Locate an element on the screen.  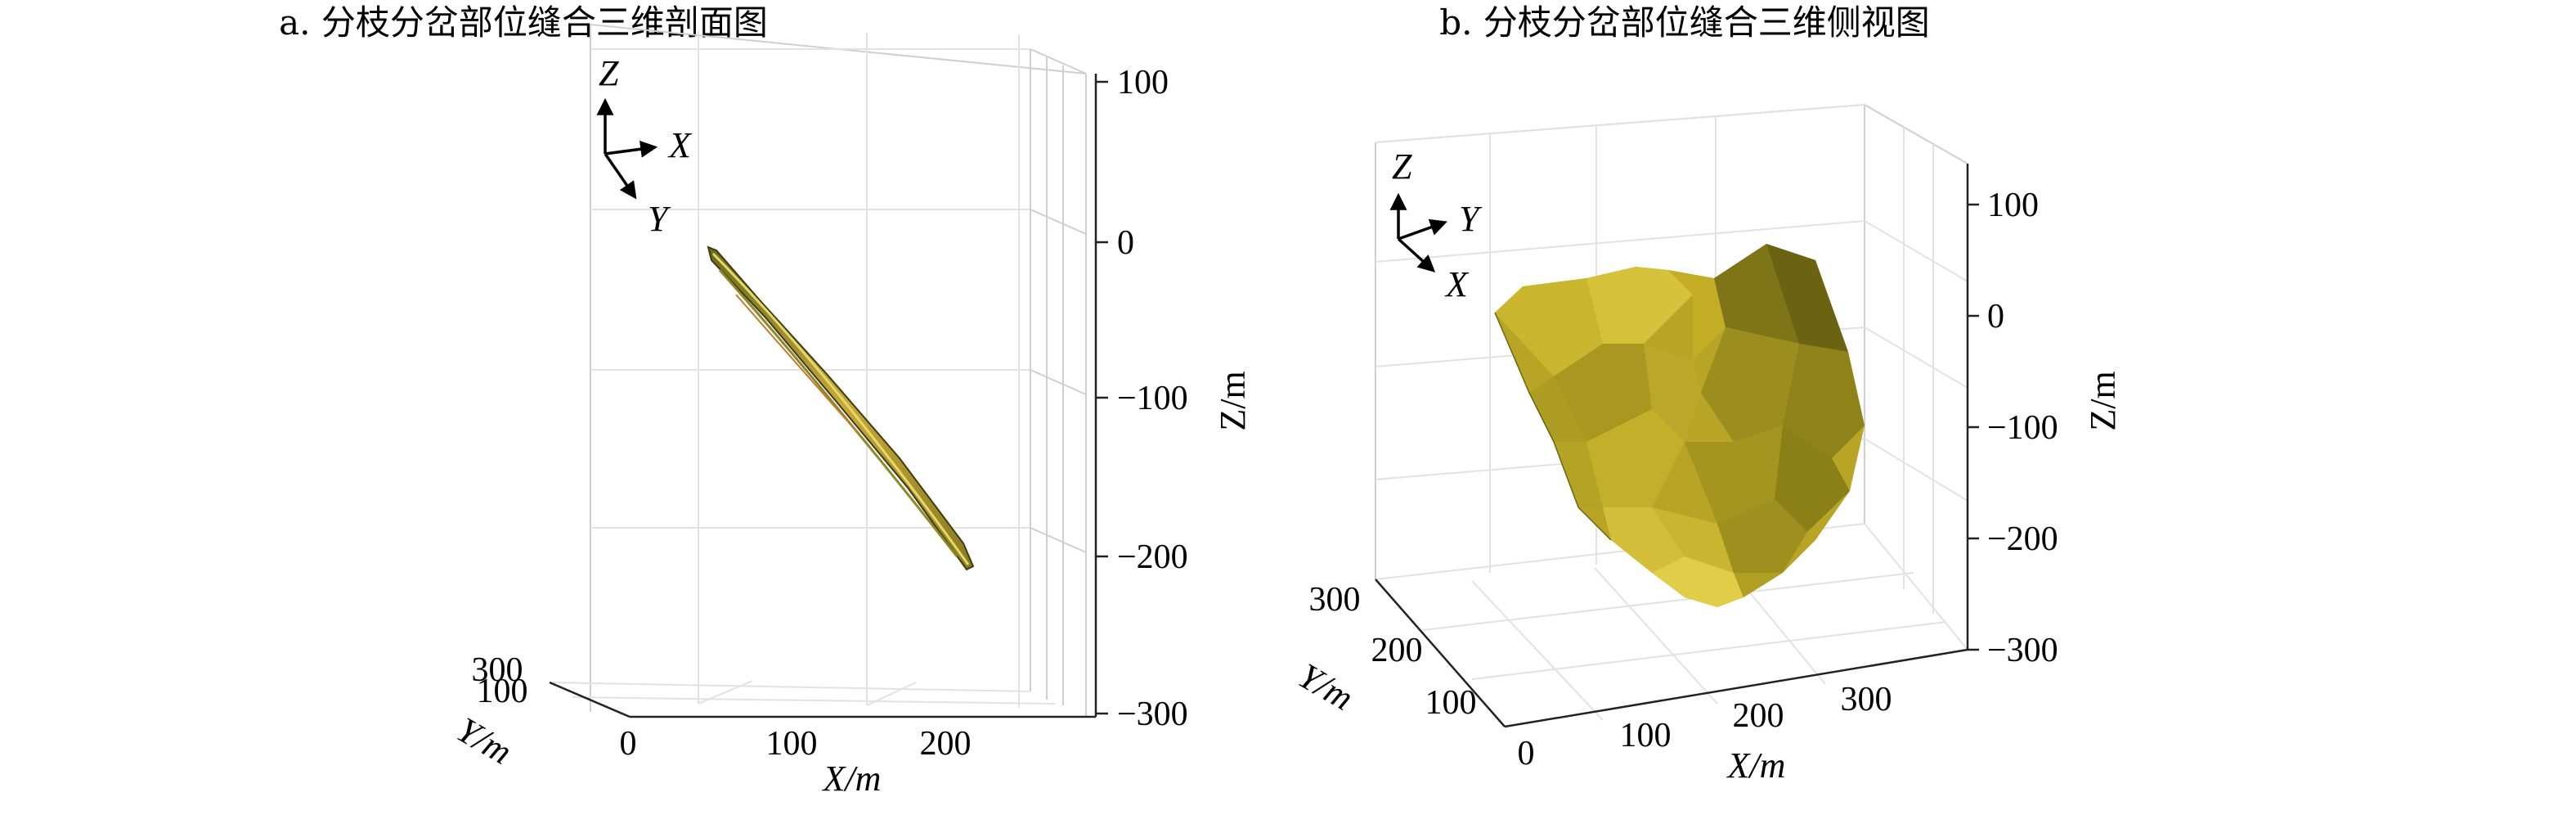
panel-b-y-tick: 200 is located at coordinates (1397, 650).